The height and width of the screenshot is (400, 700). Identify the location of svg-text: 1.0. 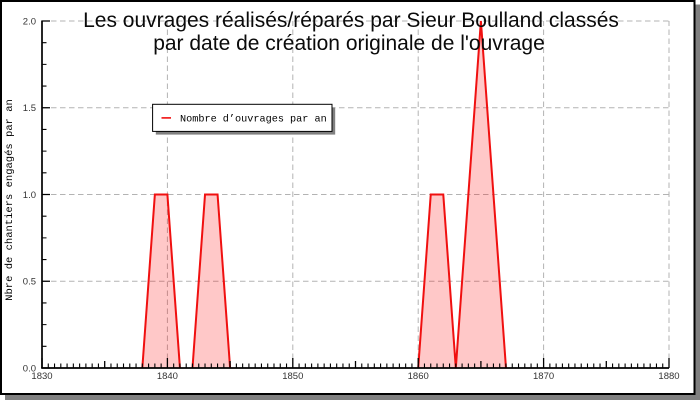
(29, 195).